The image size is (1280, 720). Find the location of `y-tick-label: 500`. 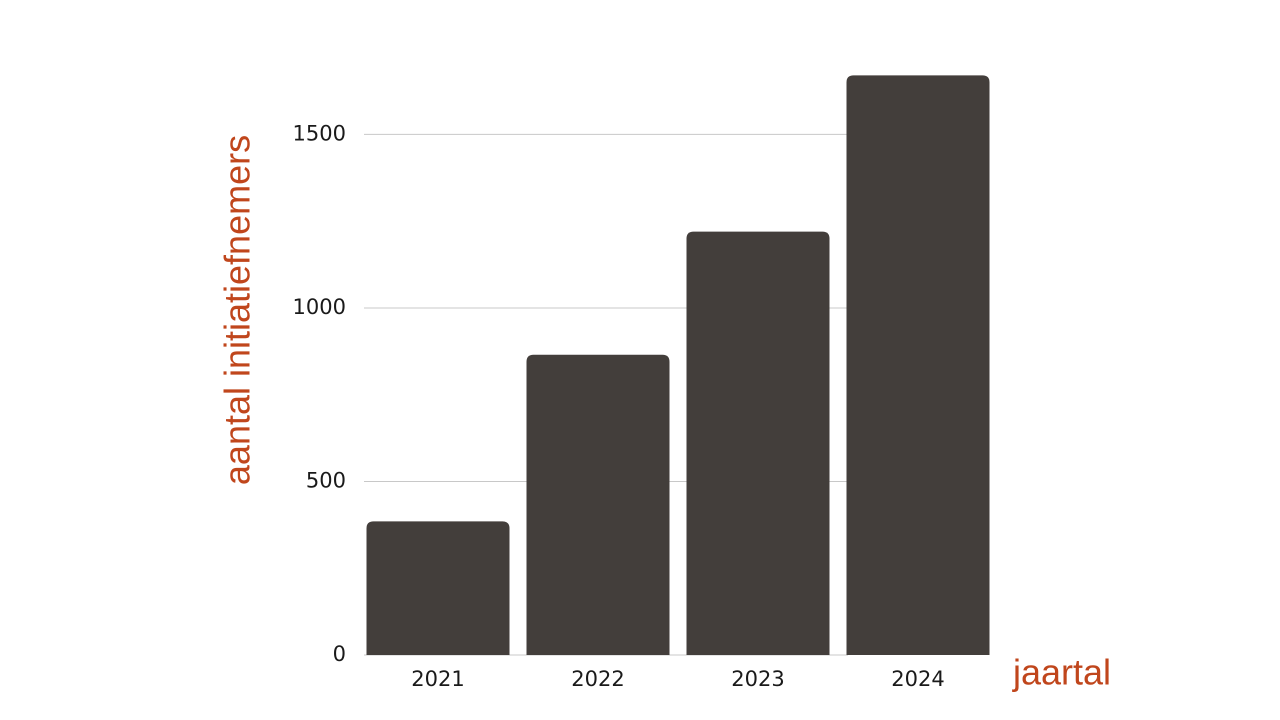

y-tick-label: 500 is located at coordinates (326, 480).